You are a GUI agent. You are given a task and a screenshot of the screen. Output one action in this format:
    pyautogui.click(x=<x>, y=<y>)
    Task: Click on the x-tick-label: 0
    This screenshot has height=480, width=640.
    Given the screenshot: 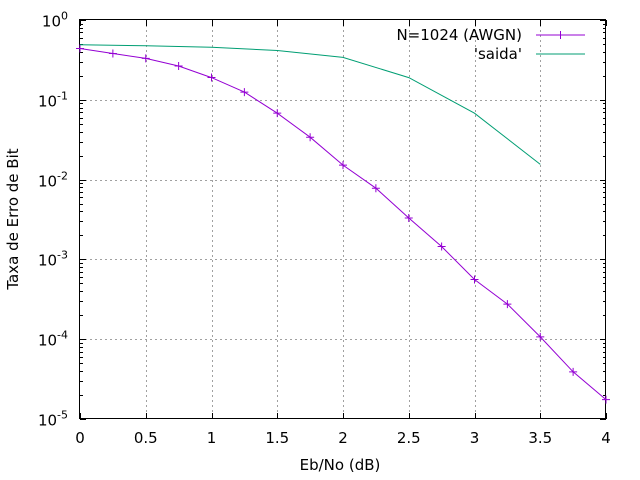 What is the action you would take?
    pyautogui.click(x=80, y=438)
    